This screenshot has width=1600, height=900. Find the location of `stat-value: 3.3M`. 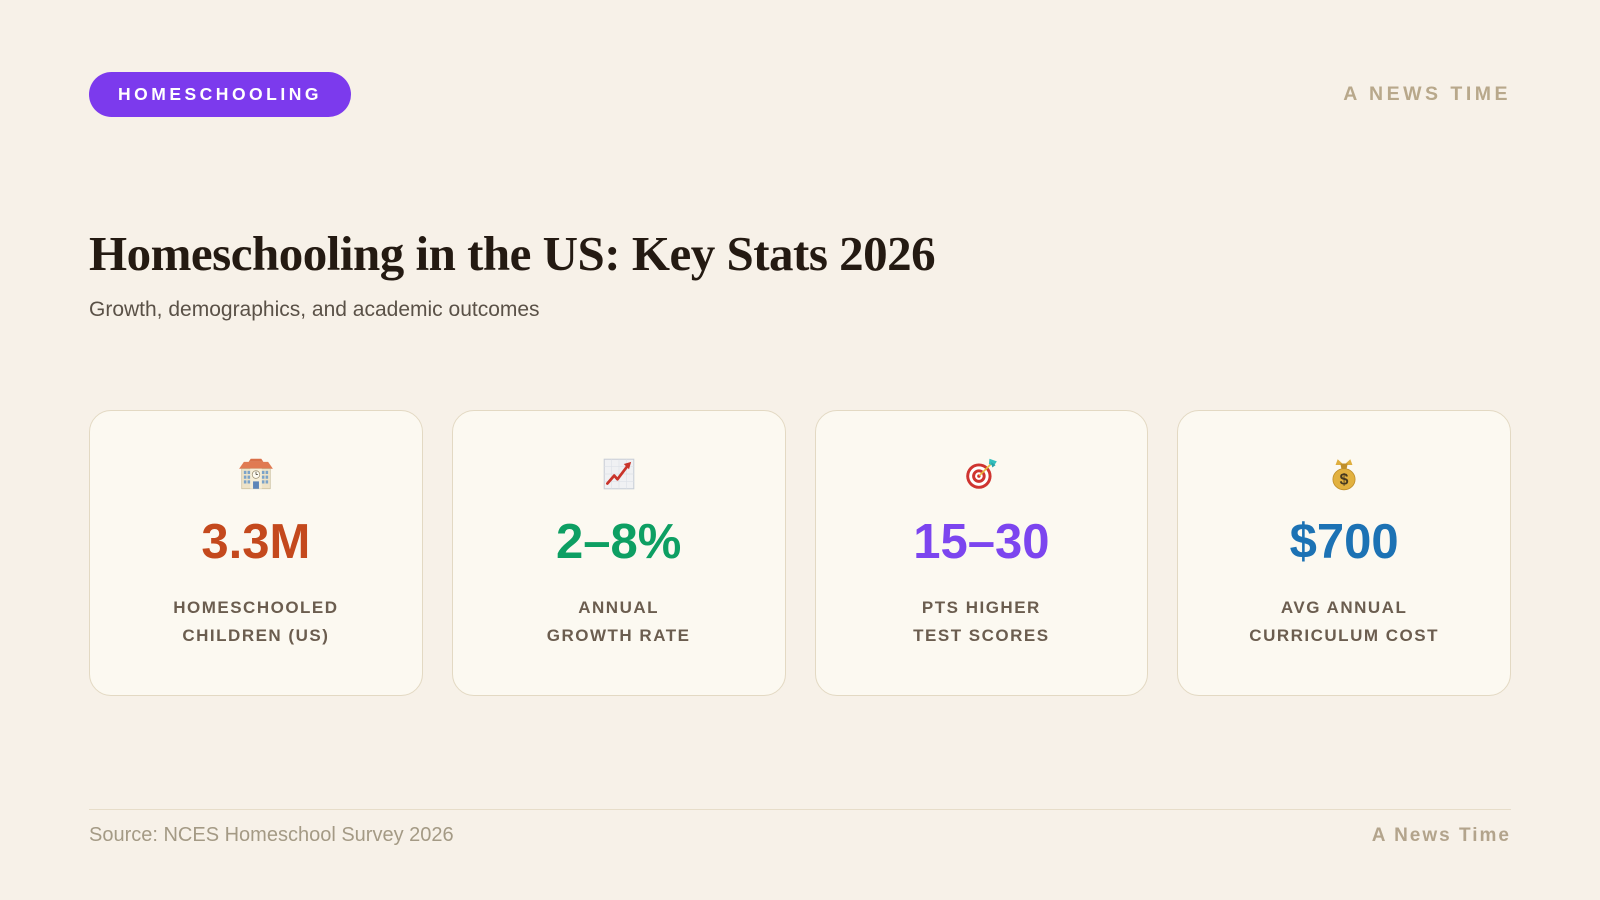

stat-value: 3.3M is located at coordinates (256, 541).